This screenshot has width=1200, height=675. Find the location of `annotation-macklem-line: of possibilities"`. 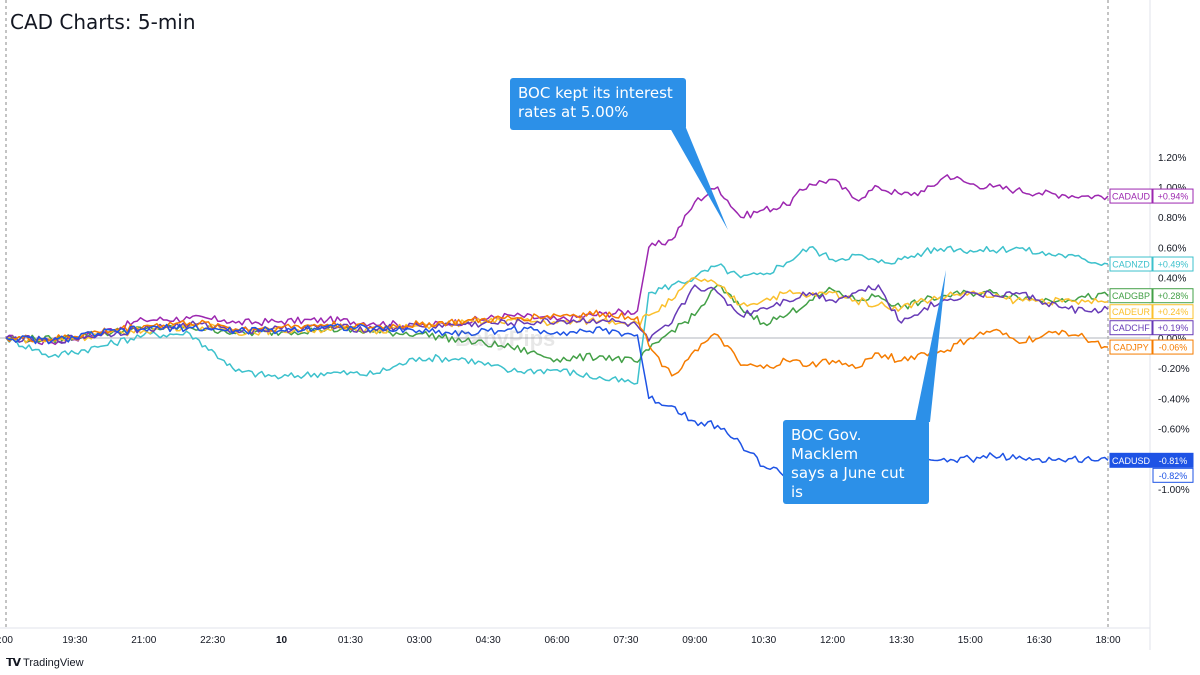

annotation-macklem-line: of possibilities" is located at coordinates (848, 530).